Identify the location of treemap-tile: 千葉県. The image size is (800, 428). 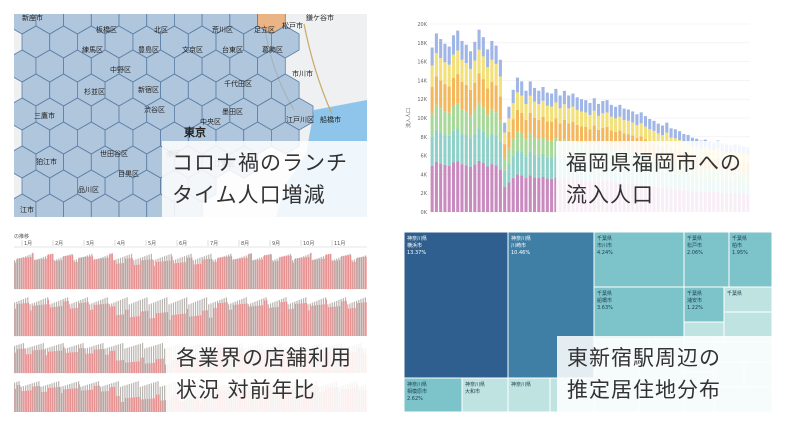
(747, 299).